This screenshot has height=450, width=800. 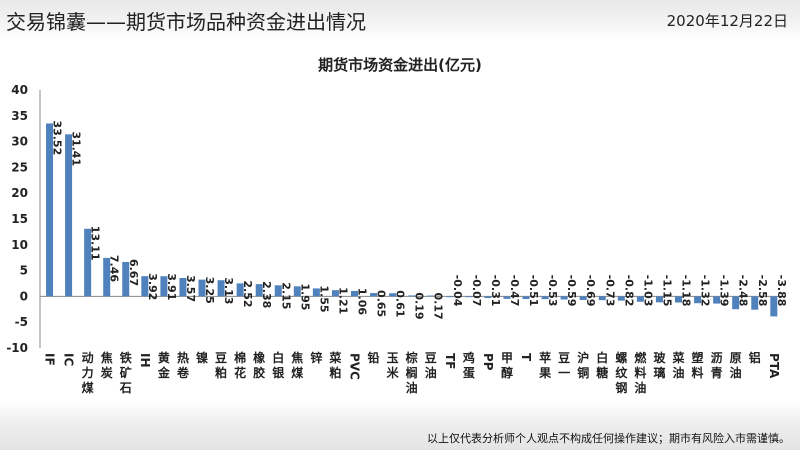 I want to click on chart-title: 期货市场资金进出(亿元), so click(x=400, y=65).